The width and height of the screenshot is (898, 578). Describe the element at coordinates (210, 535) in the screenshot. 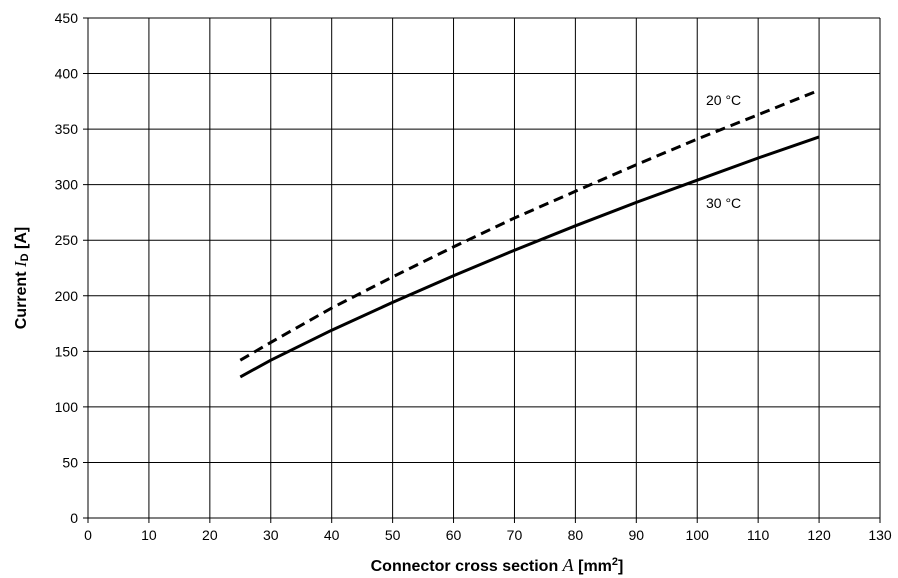

I see `x-tick-label: 20` at that location.